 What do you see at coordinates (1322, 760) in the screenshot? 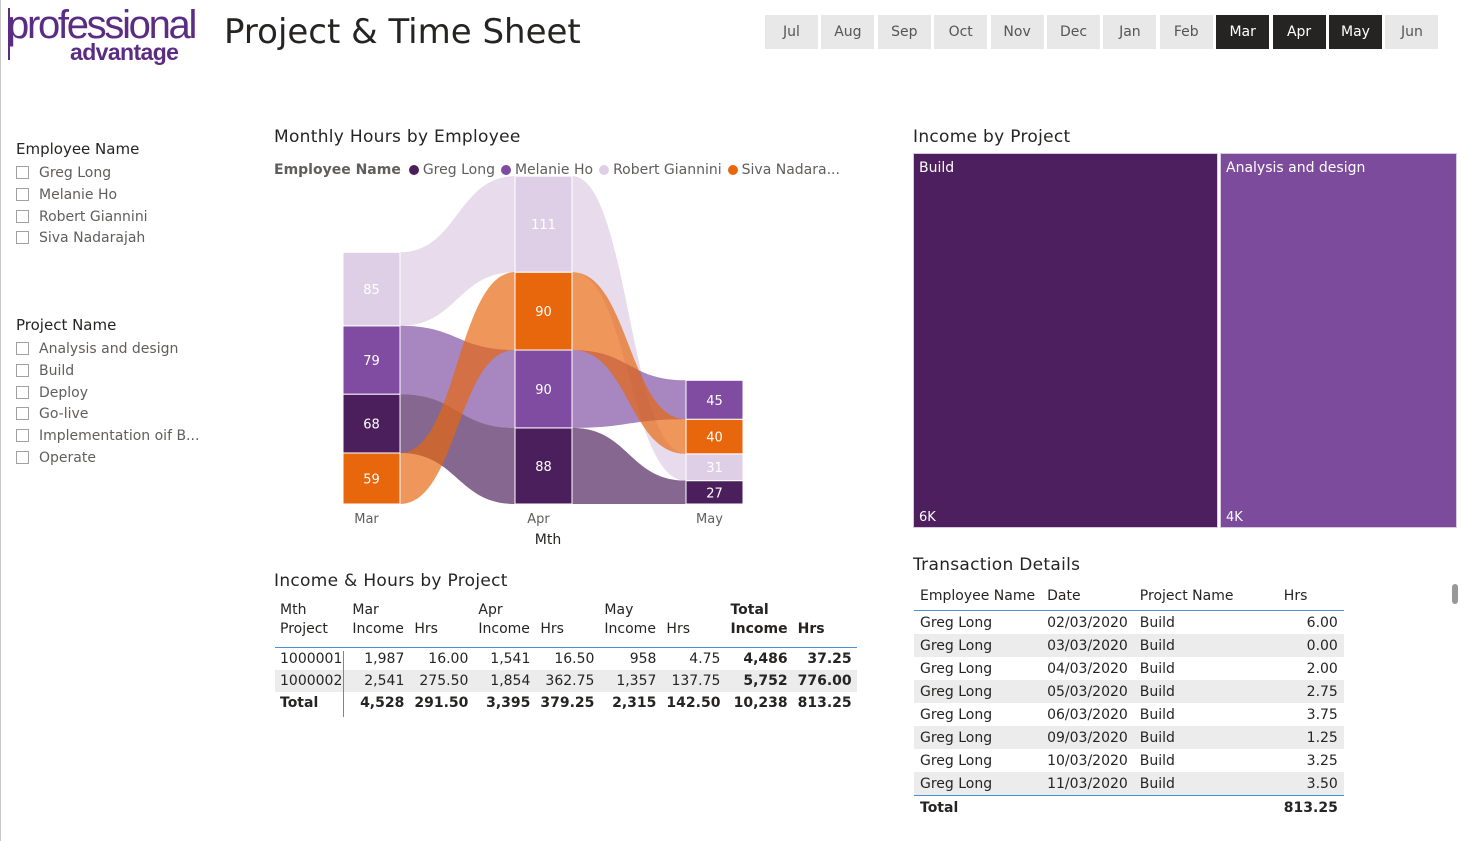
I see `table-cell: 3.25` at bounding box center [1322, 760].